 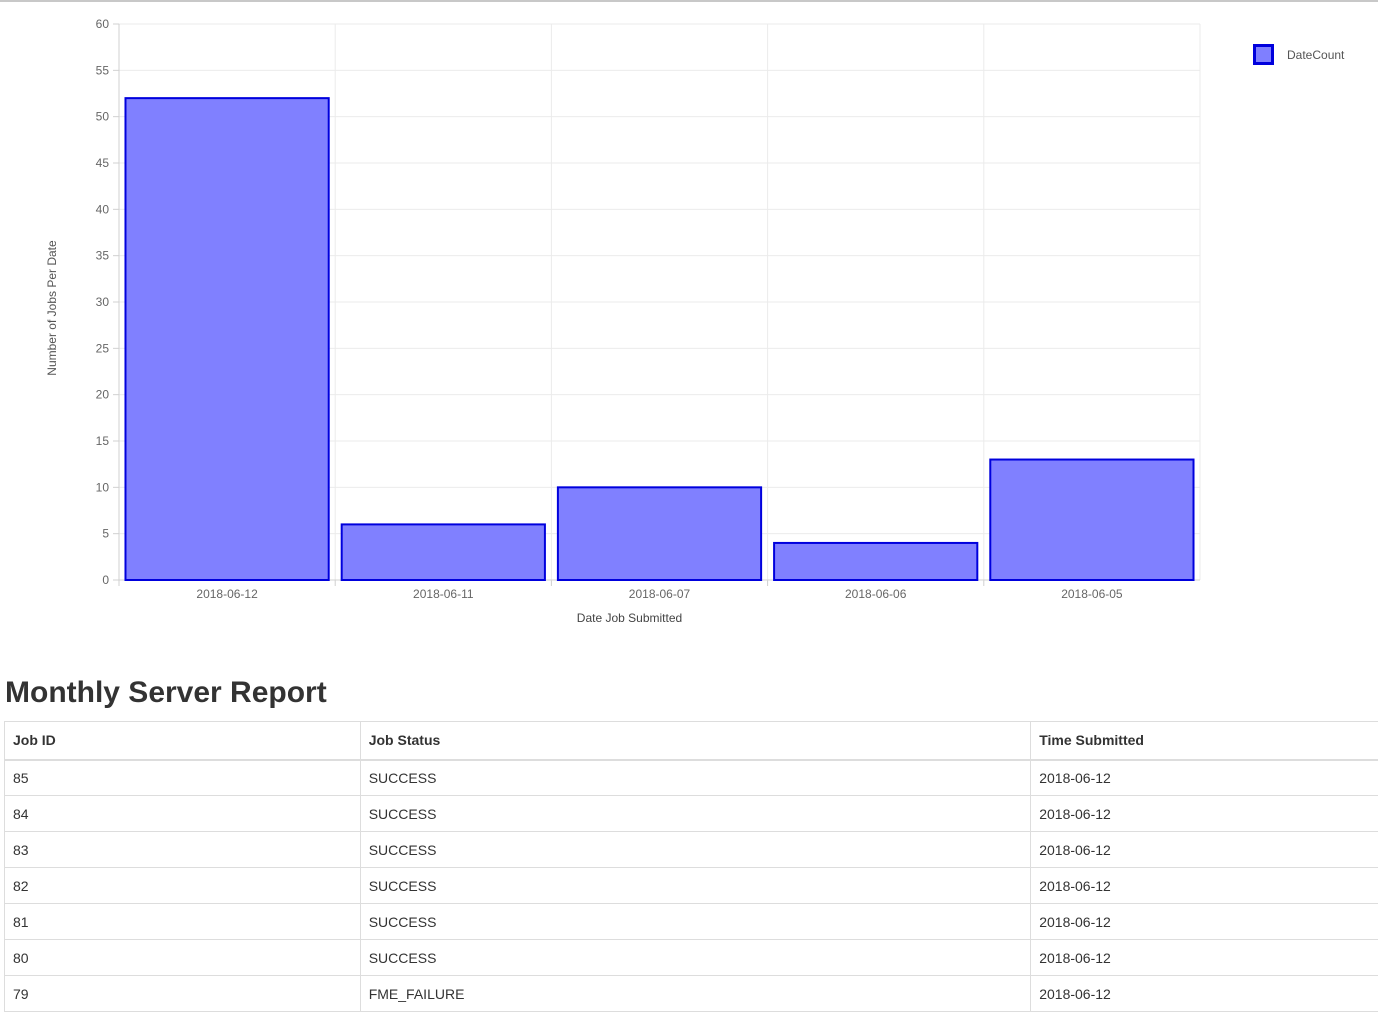 I want to click on cell-job-id: 83, so click(x=183, y=850).